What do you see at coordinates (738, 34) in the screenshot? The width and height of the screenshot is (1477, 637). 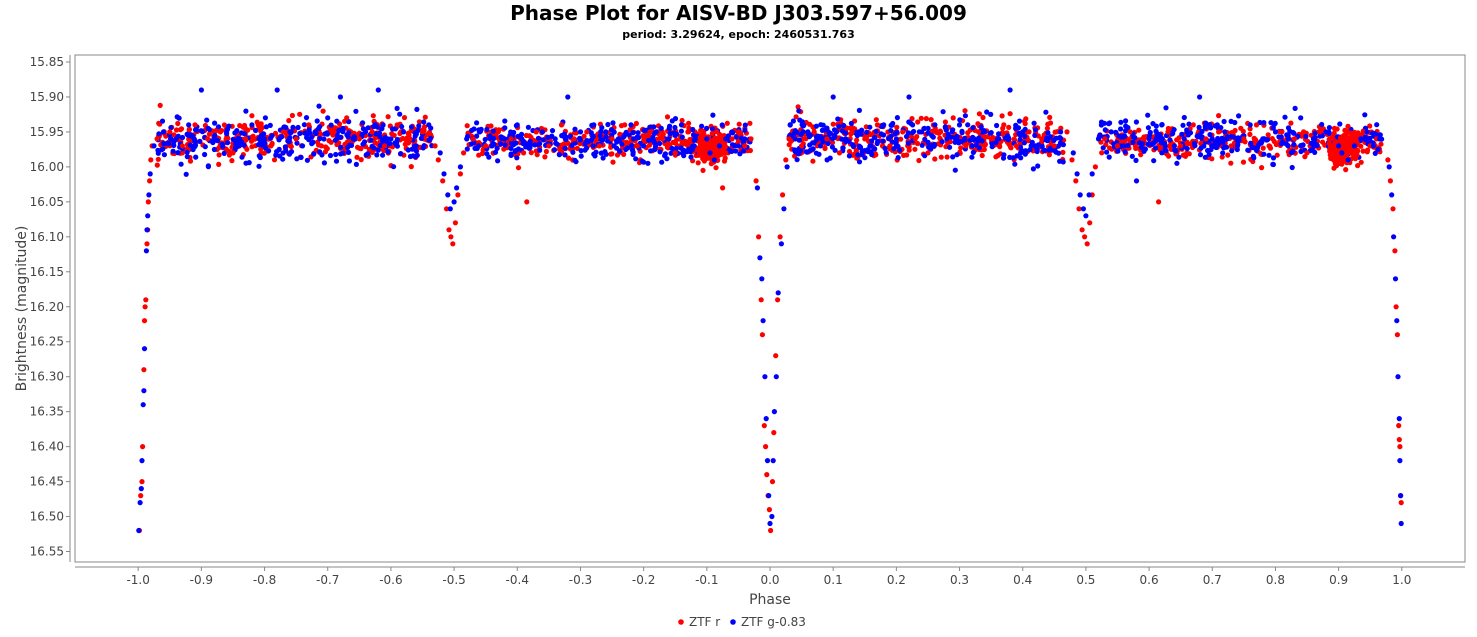 I see `chart-subtitle: period: 3.29624, epoch: 2460531.763` at bounding box center [738, 34].